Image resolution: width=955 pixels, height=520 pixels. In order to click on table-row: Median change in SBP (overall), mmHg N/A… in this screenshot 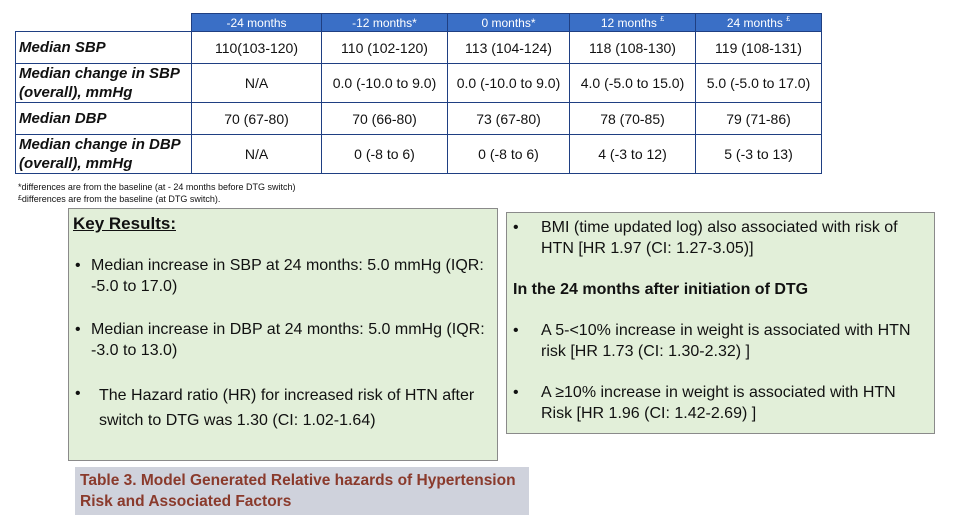, I will do `click(418, 83)`.